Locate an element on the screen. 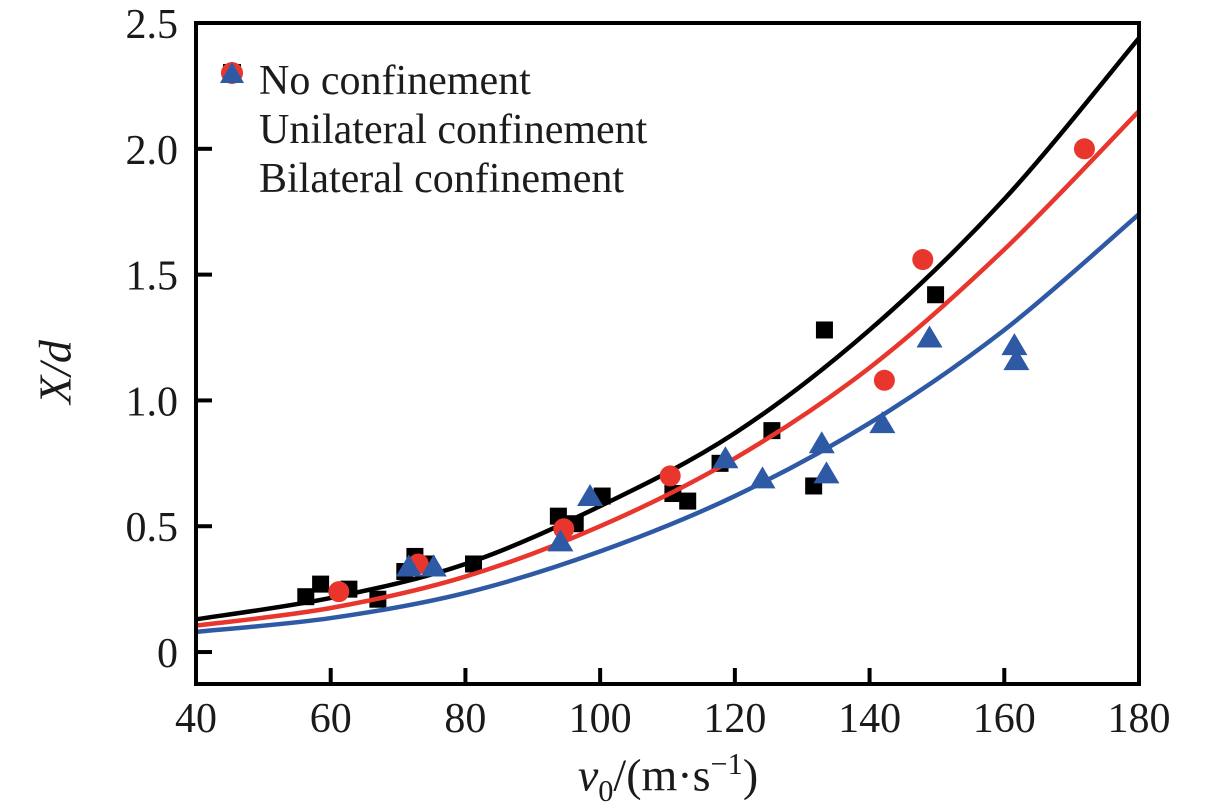 The width and height of the screenshot is (1228, 811). x-axis-label: v0/(m·s−1) is located at coordinates (668, 778).